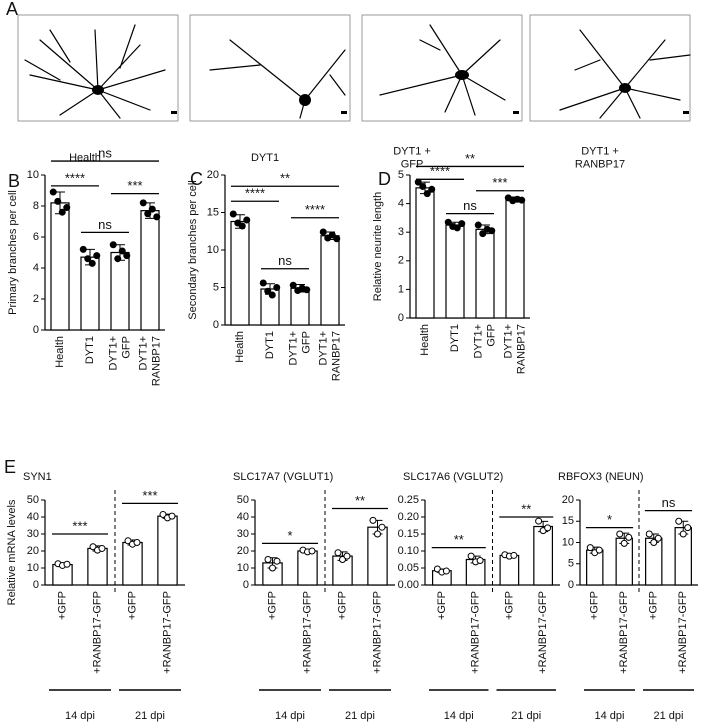 This screenshot has width=702, height=726. I want to click on y-tick-label: 10, so click(568, 542).